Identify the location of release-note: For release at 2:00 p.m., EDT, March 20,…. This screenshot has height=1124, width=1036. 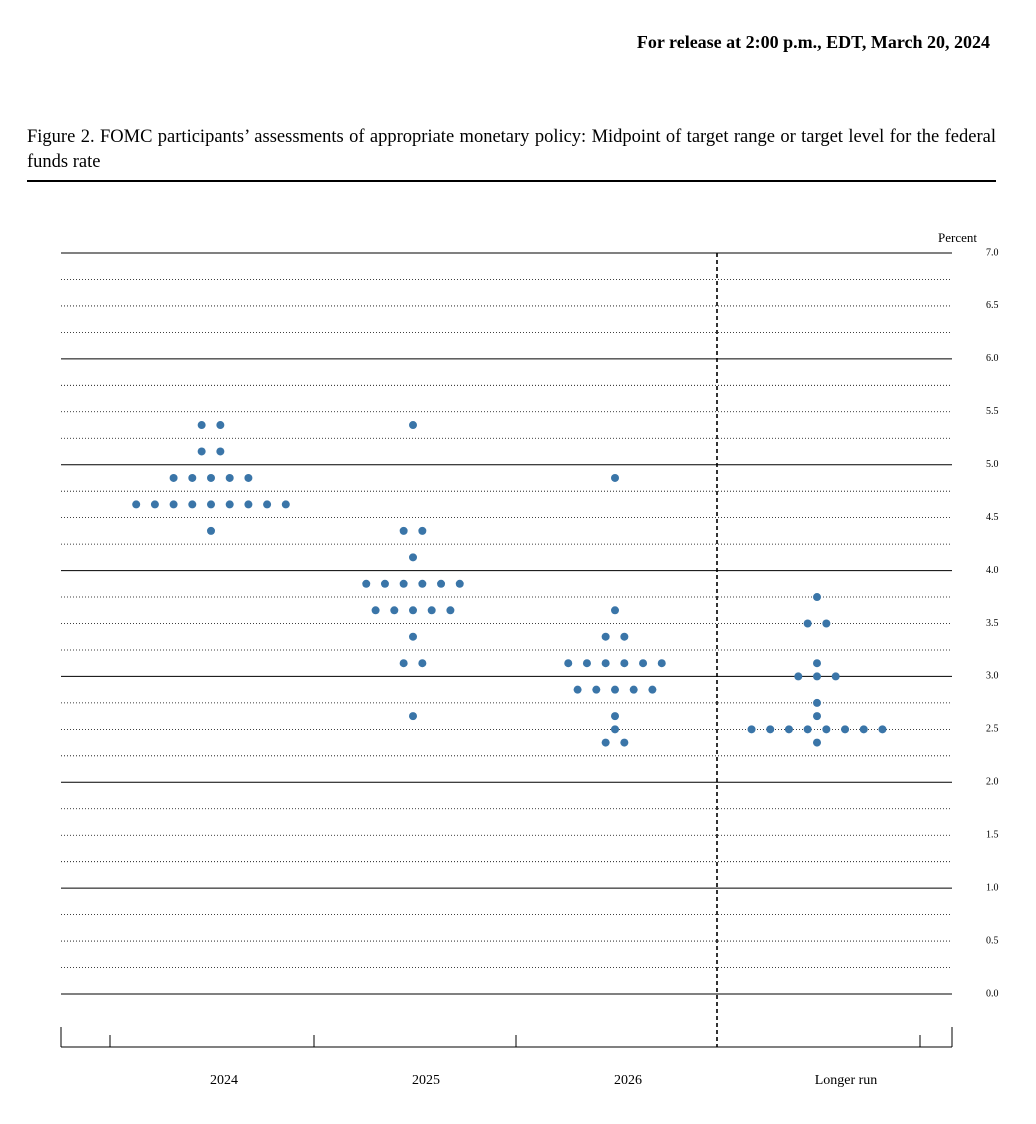
(813, 42).